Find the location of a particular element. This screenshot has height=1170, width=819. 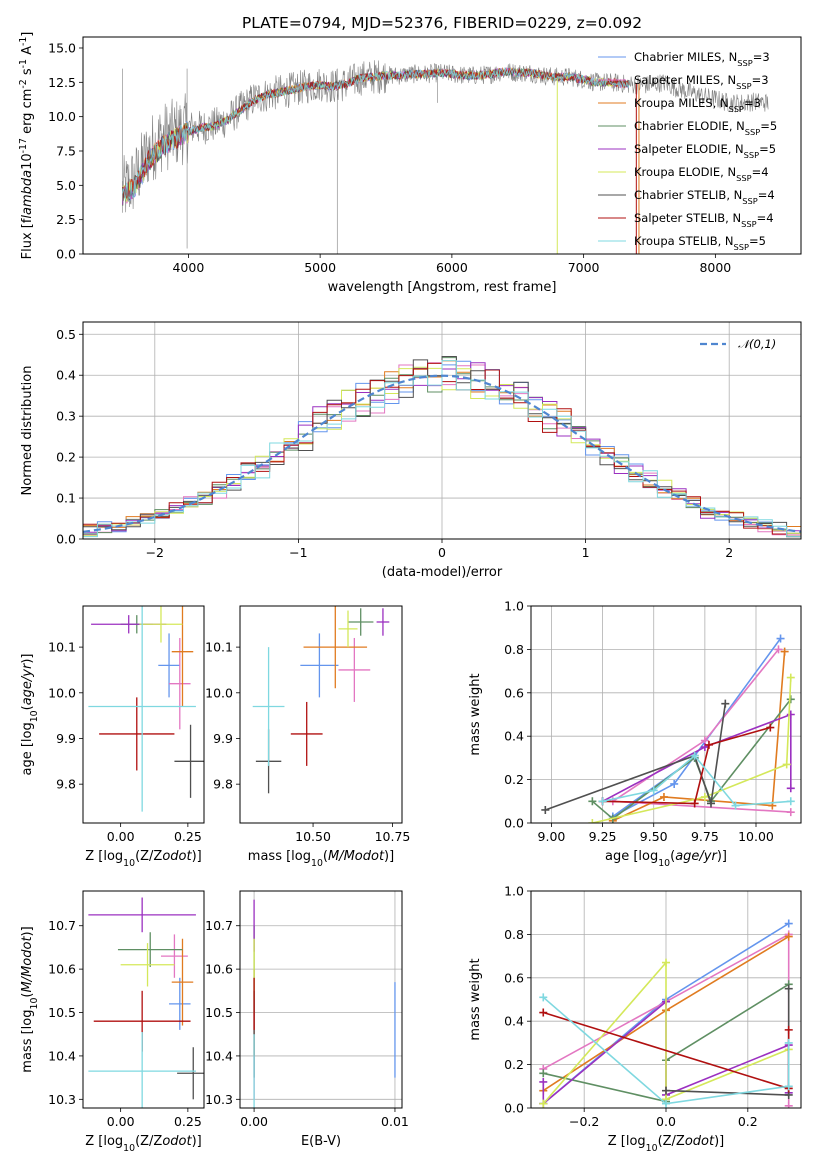

legend-label: Kroupa MILES, NSSP=3 is located at coordinates (697, 105).